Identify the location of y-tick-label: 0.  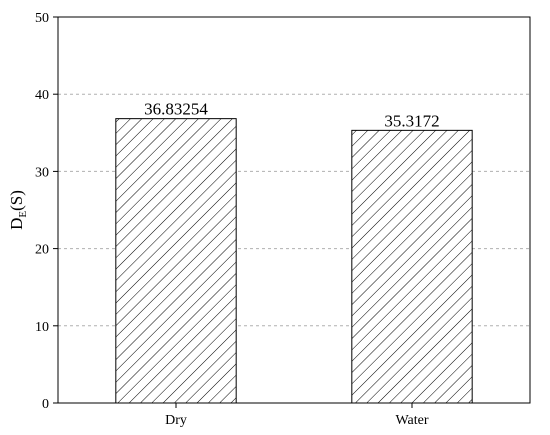
(45, 404).